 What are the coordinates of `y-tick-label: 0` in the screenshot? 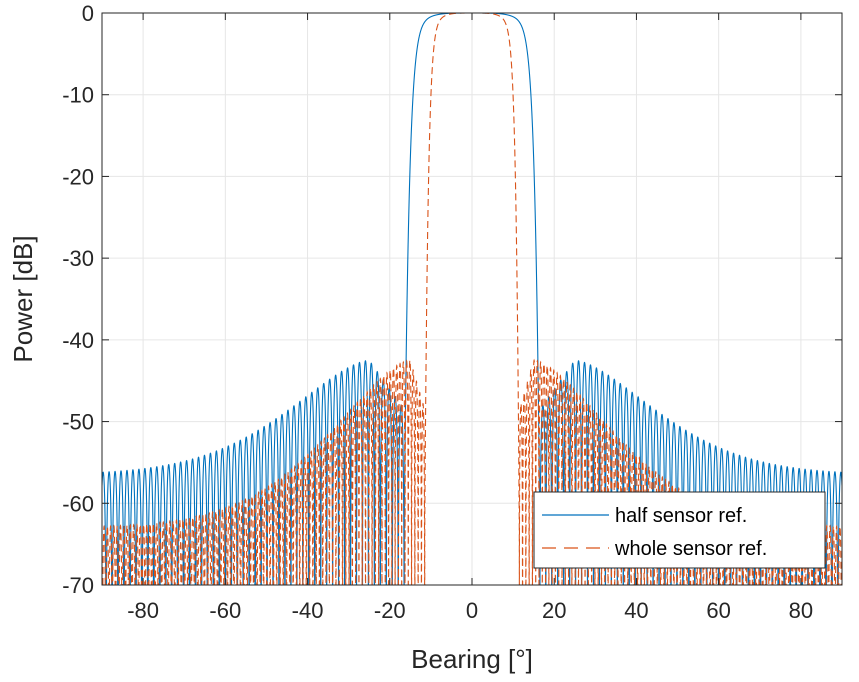 It's located at (88, 13).